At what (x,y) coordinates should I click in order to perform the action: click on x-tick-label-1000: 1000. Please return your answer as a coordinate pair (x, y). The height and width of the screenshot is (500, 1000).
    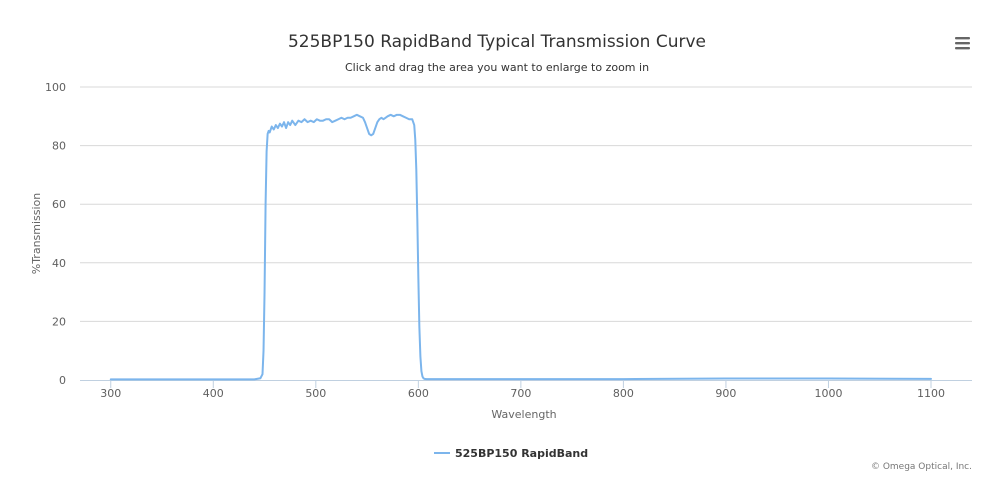
    Looking at the image, I should click on (828, 393).